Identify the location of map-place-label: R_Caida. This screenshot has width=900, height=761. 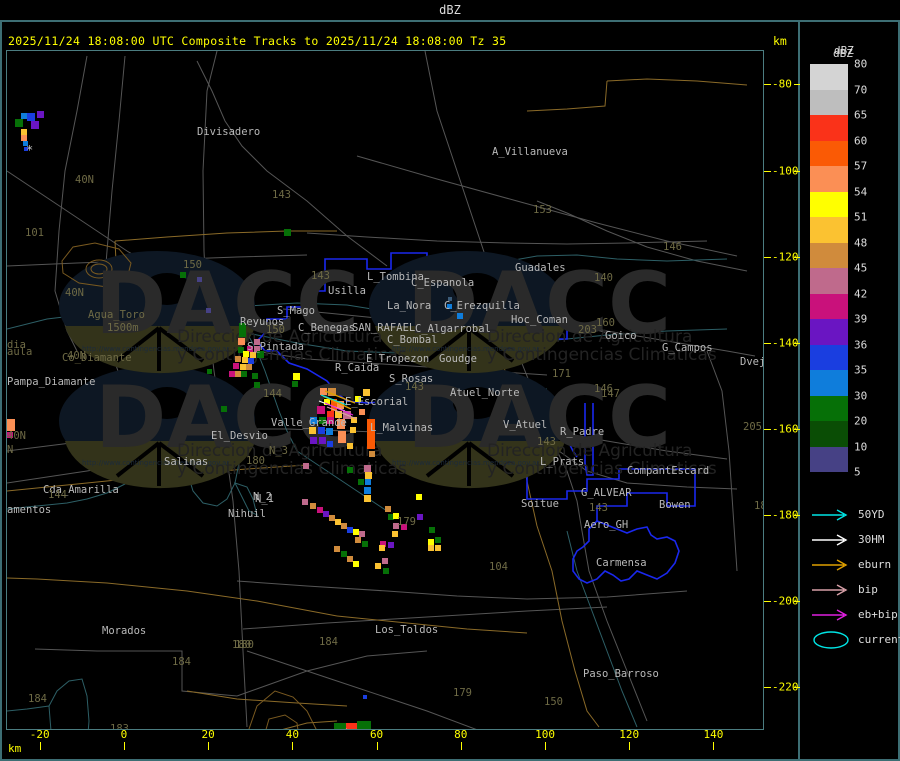
(357, 368).